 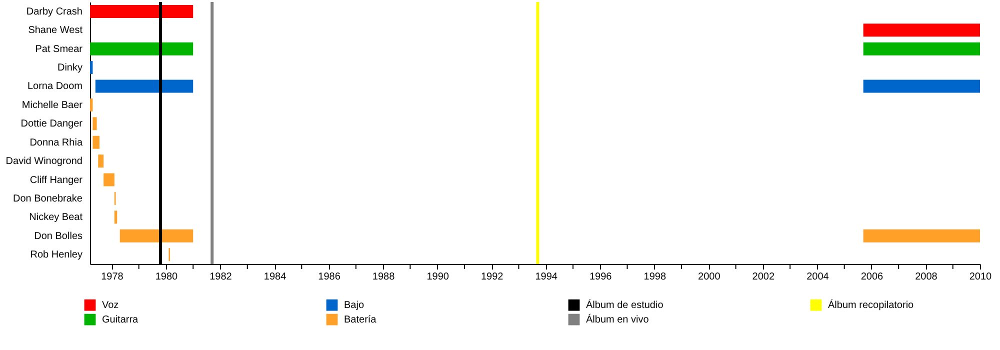 What do you see at coordinates (110, 306) in the screenshot?
I see `legend-label: Voz` at bounding box center [110, 306].